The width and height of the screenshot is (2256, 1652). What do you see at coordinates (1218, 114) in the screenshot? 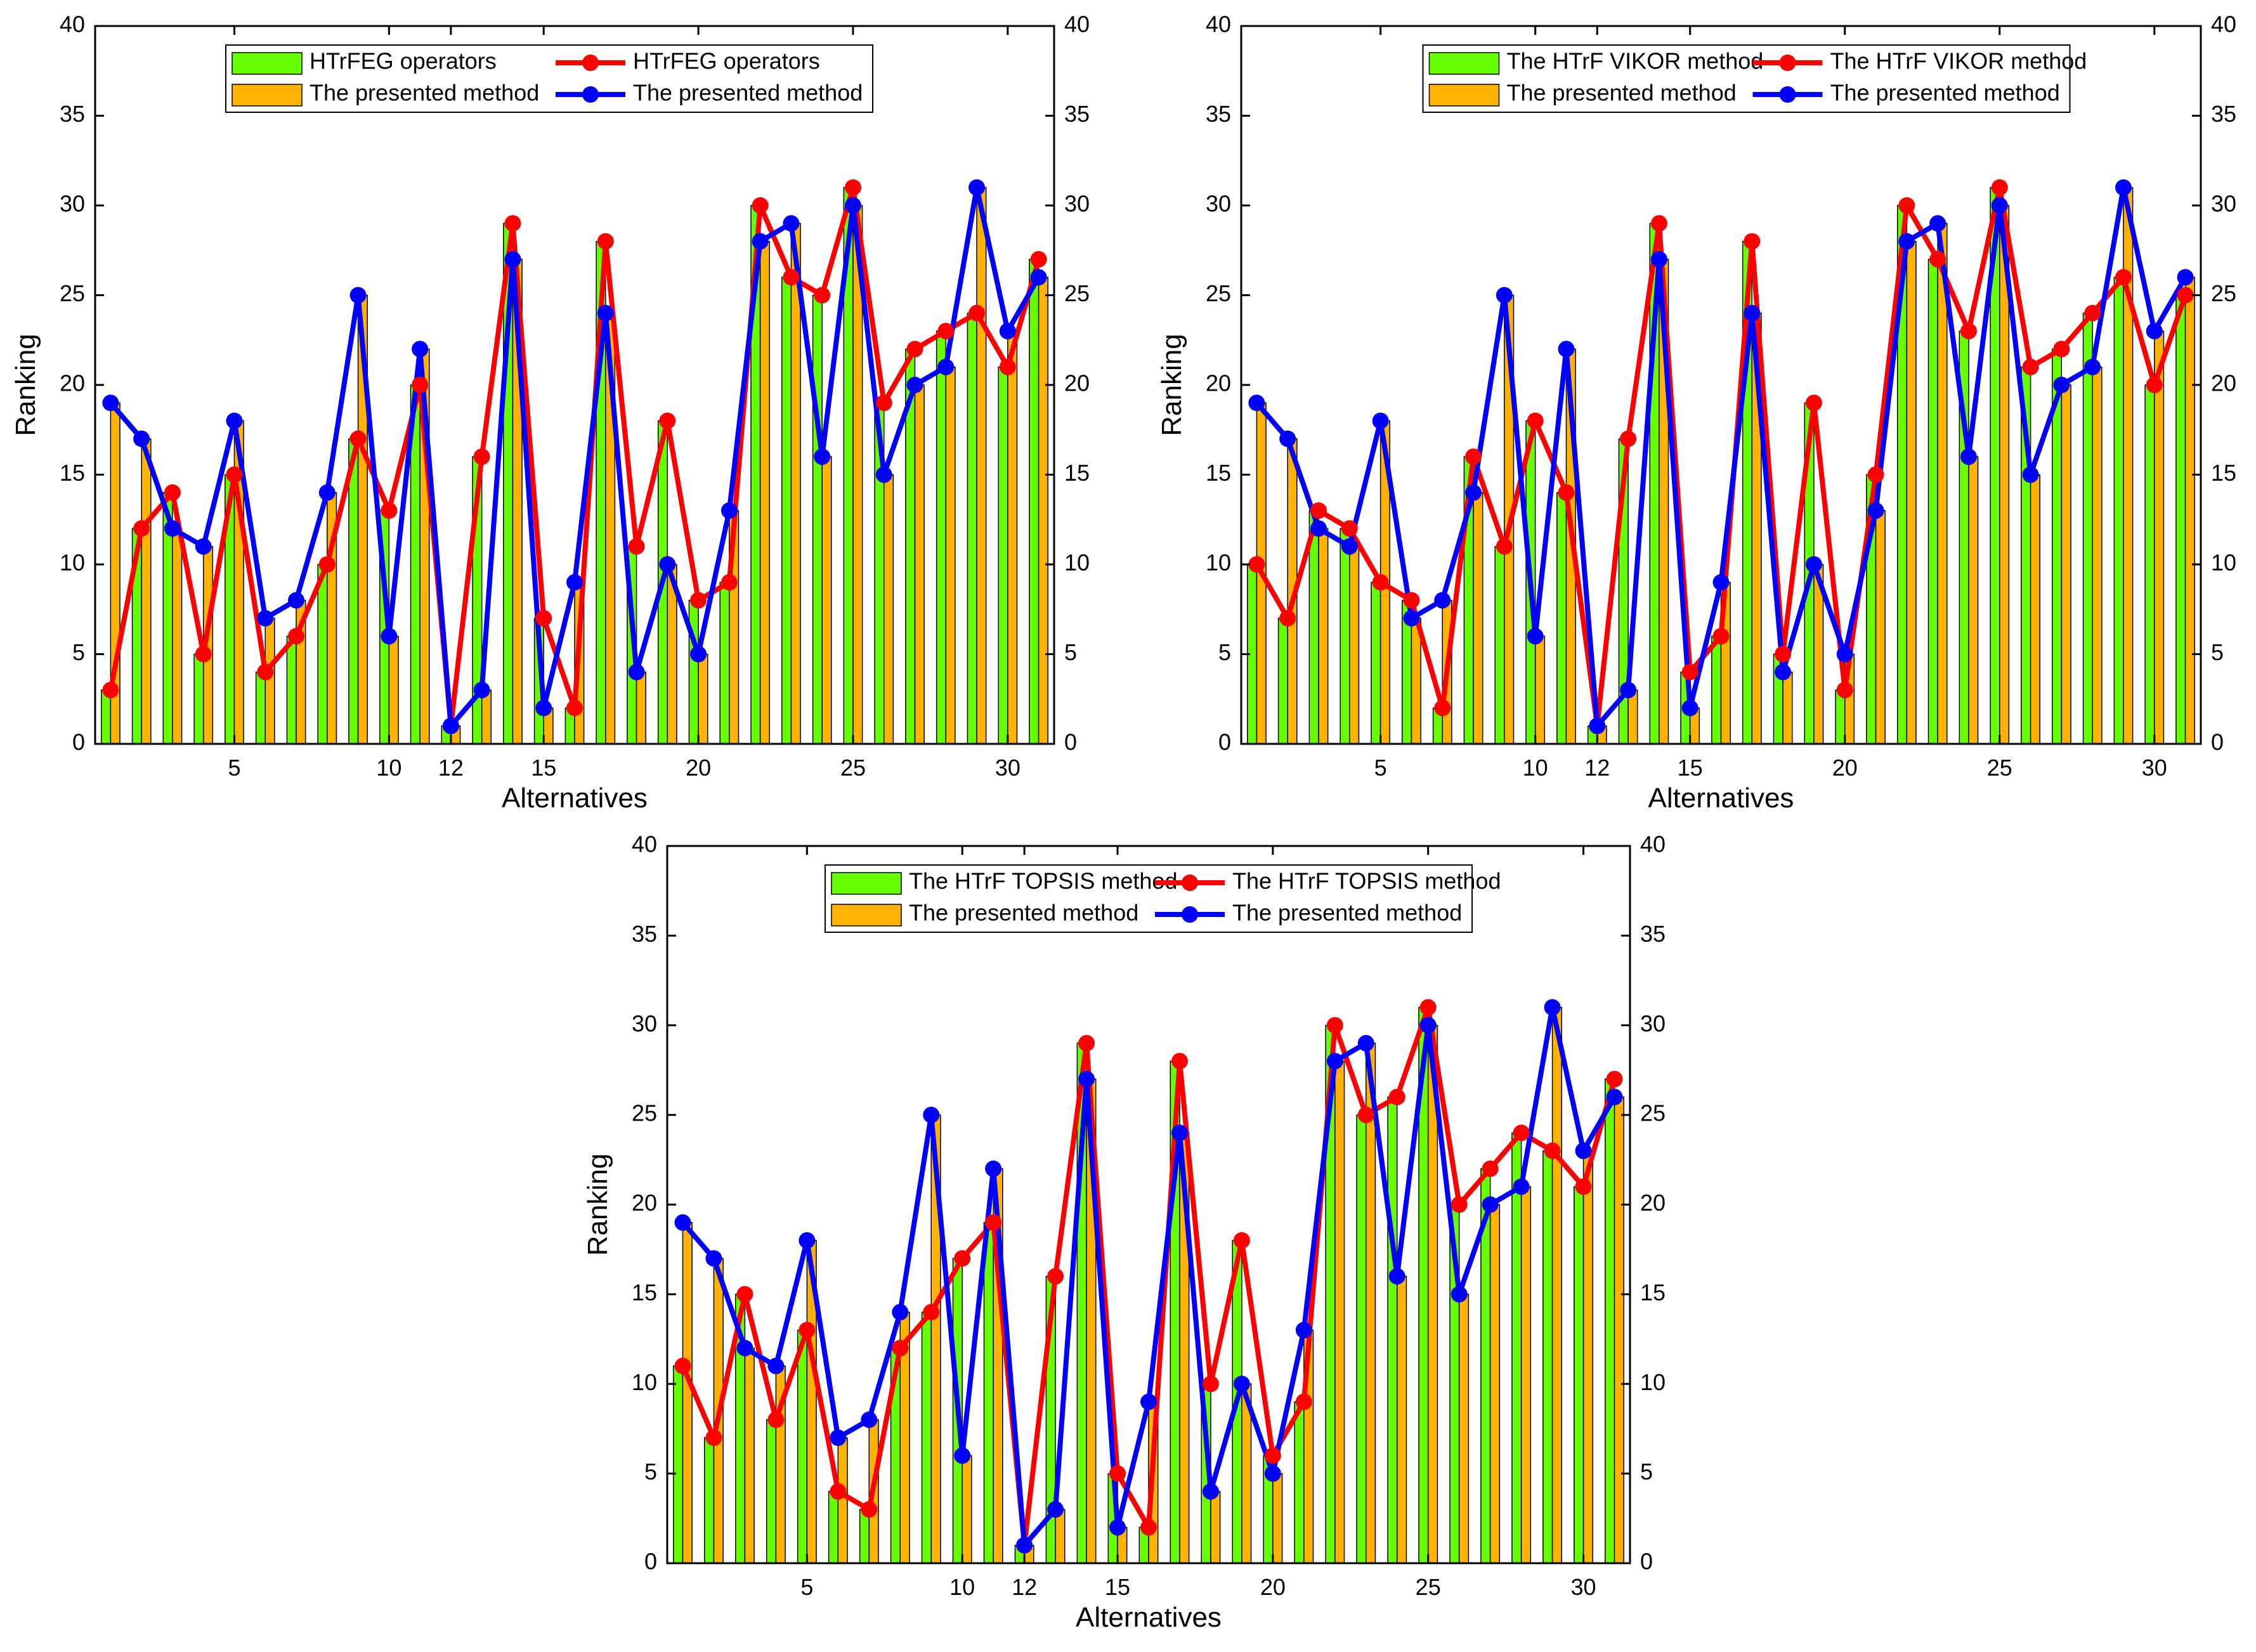
I see `y-tick-label-left: 35` at bounding box center [1218, 114].